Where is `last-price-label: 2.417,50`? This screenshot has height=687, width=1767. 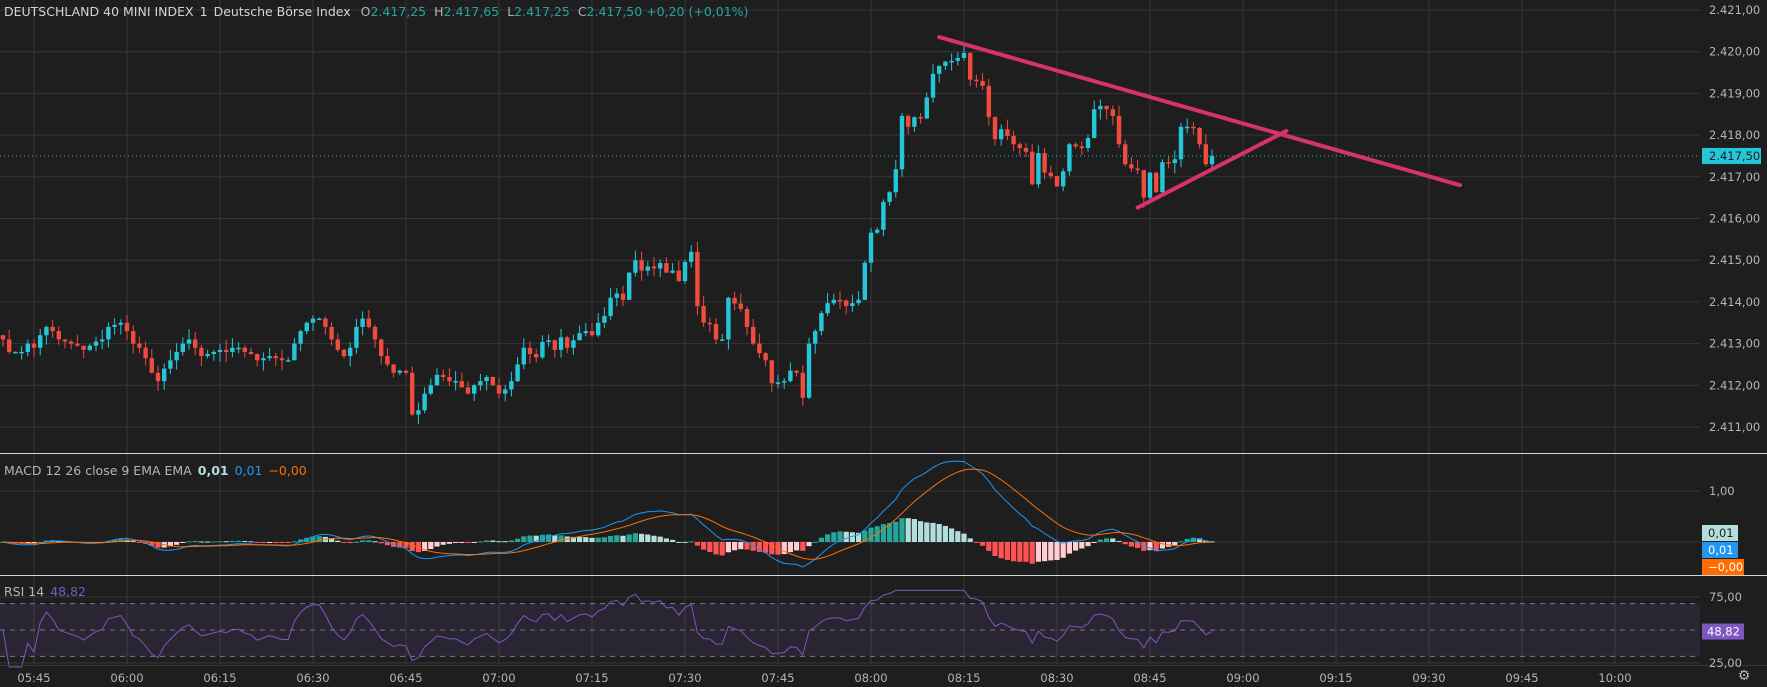
last-price-label: 2.417,50 is located at coordinates (1734, 156).